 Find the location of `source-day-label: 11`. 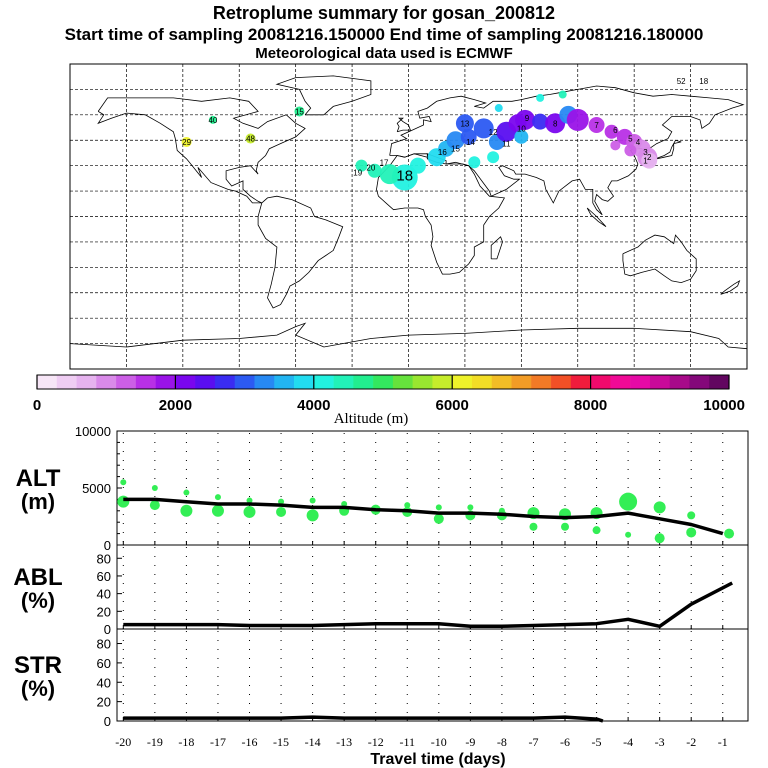

source-day-label: 11 is located at coordinates (506, 144).